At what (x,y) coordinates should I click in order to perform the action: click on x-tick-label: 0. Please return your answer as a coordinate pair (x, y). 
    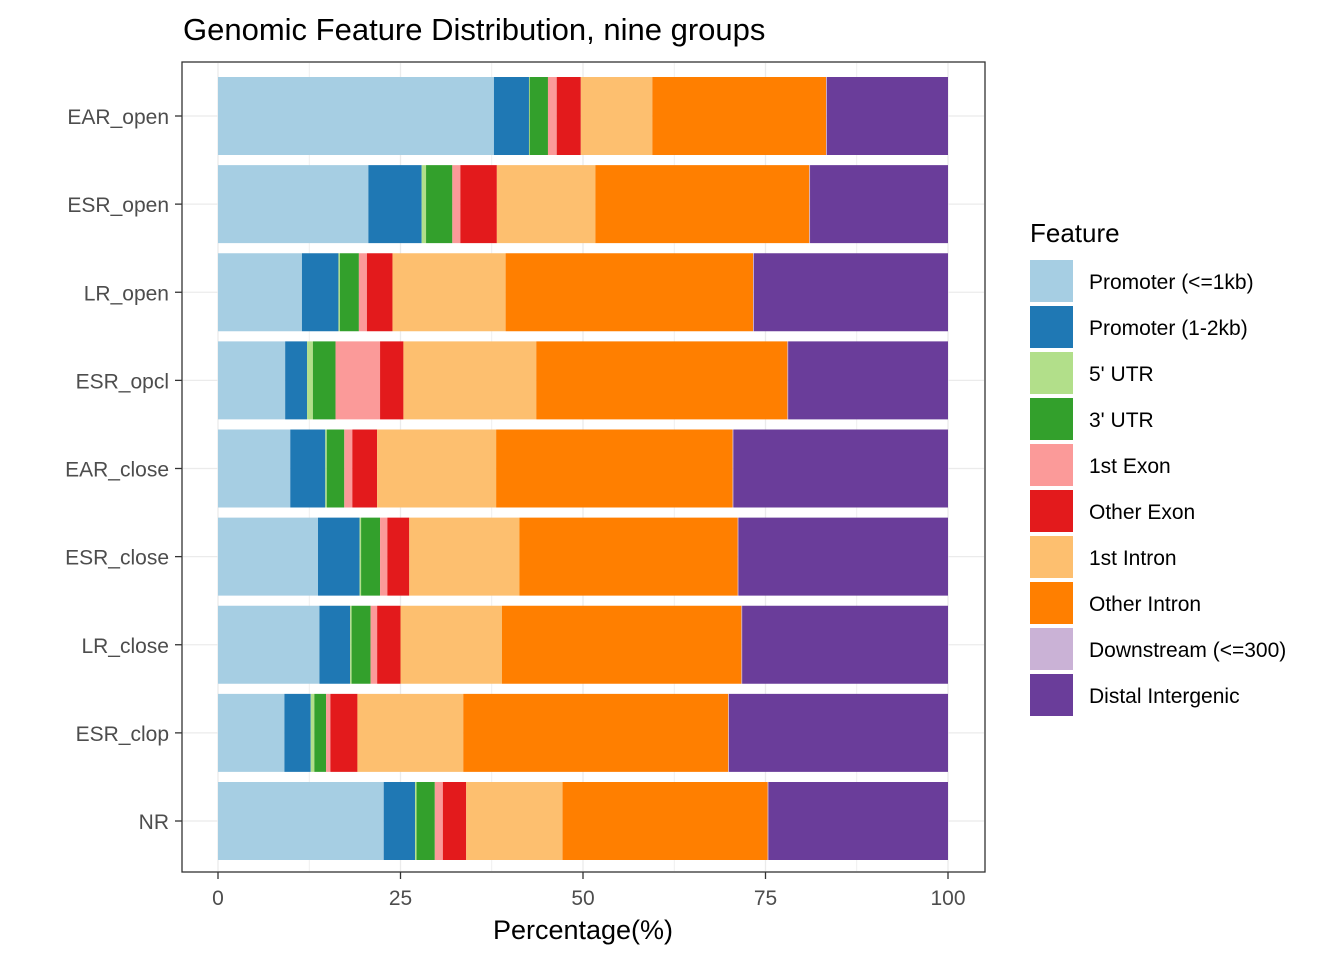
    Looking at the image, I should click on (218, 898).